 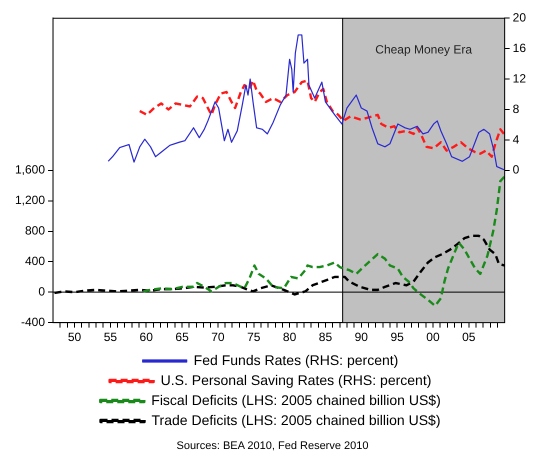 What do you see at coordinates (296, 420) in the screenshot?
I see `legend-label: Trade Deficits (LHS: 2005 chained billion US$)` at bounding box center [296, 420].